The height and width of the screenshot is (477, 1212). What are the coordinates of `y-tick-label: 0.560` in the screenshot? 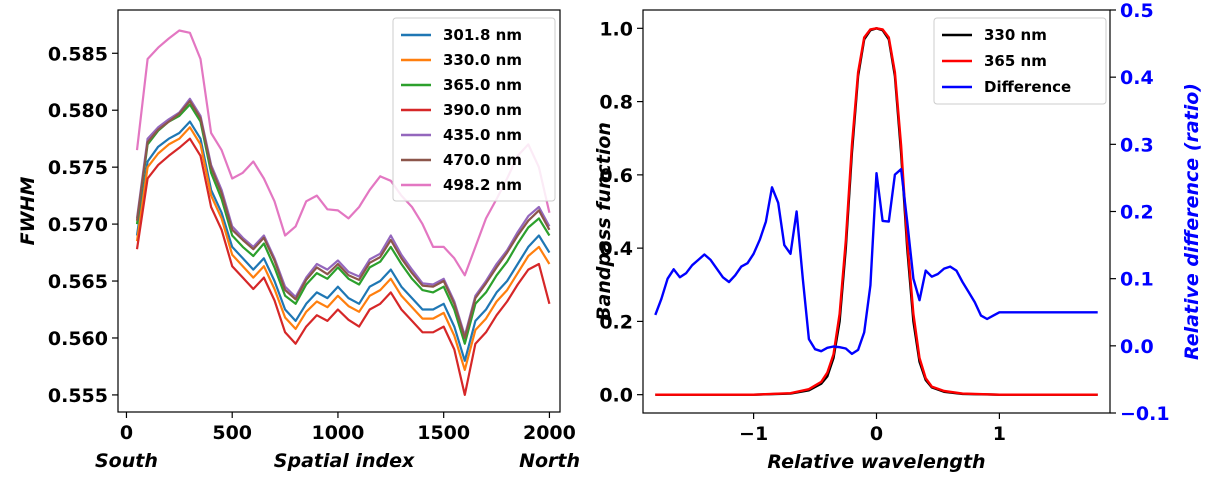 It's located at (78, 339).